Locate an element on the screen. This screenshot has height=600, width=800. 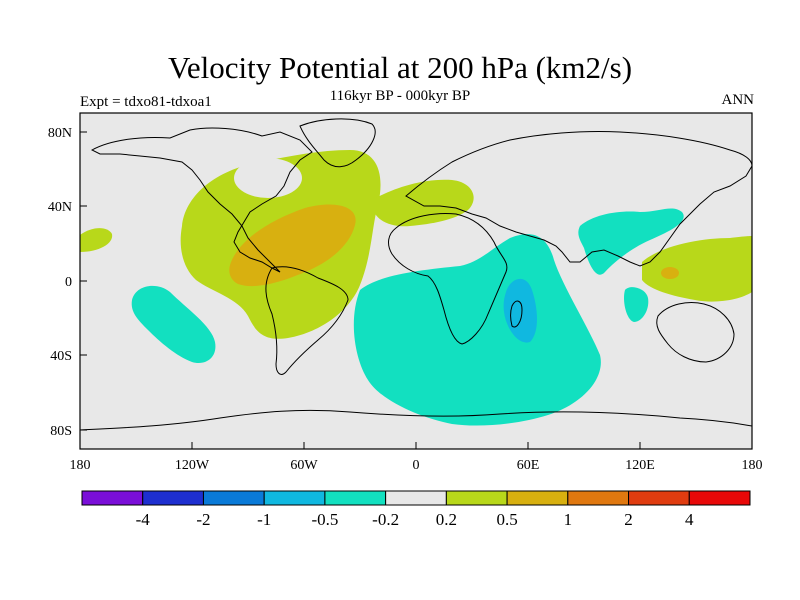
colorbar-label: 4 is located at coordinates (689, 519).